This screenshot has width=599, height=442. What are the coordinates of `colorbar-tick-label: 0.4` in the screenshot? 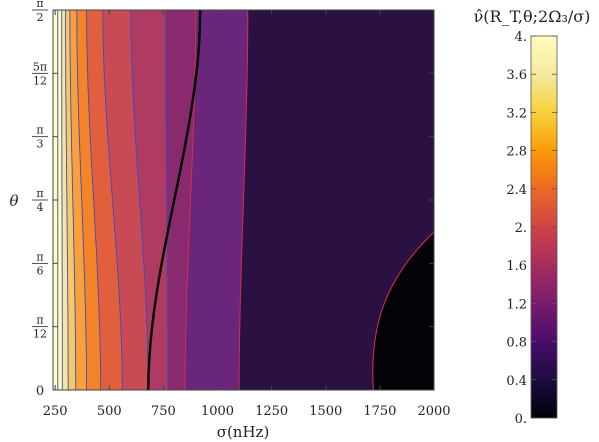 It's located at (516, 381).